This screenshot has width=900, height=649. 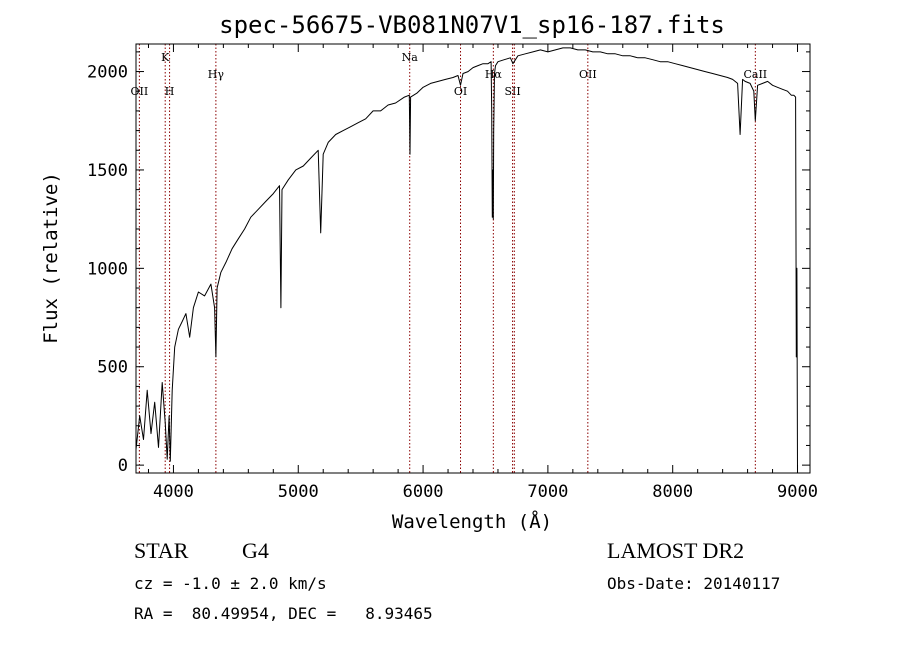 I want to click on marker-label-3: Hγ, so click(x=216, y=74).